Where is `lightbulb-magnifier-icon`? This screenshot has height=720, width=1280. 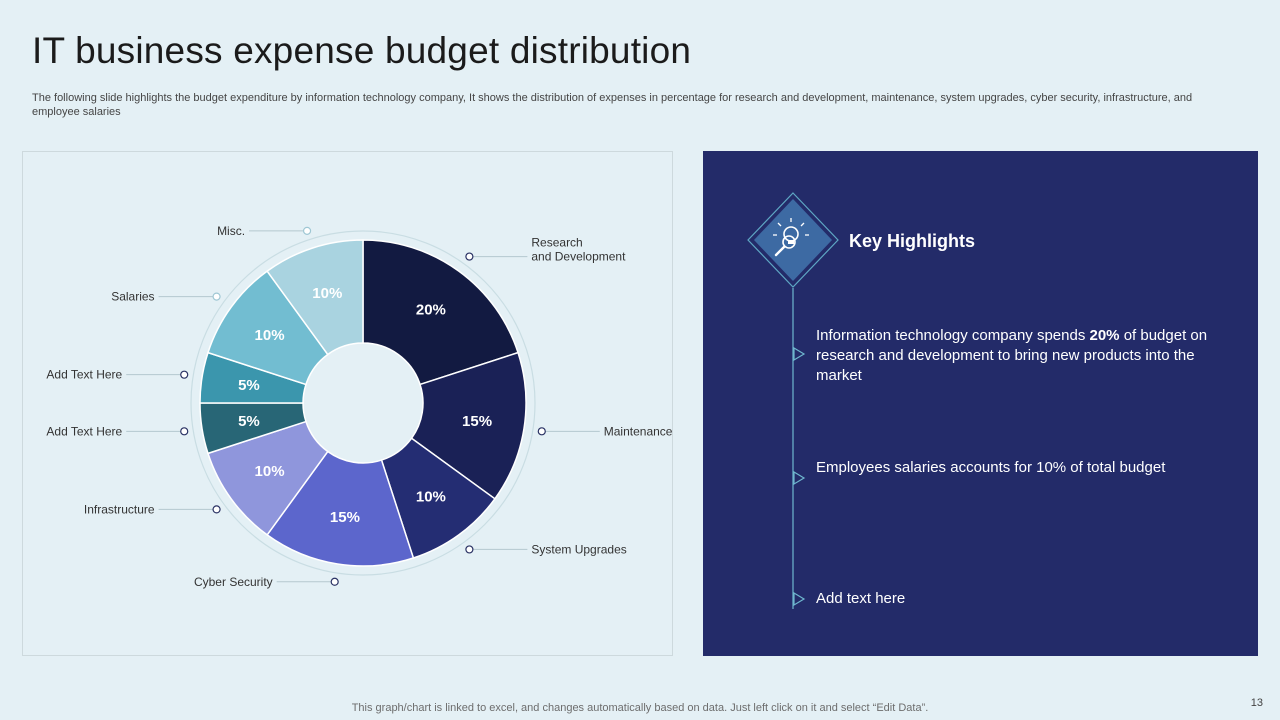
lightbulb-magnifier-icon is located at coordinates (793, 240).